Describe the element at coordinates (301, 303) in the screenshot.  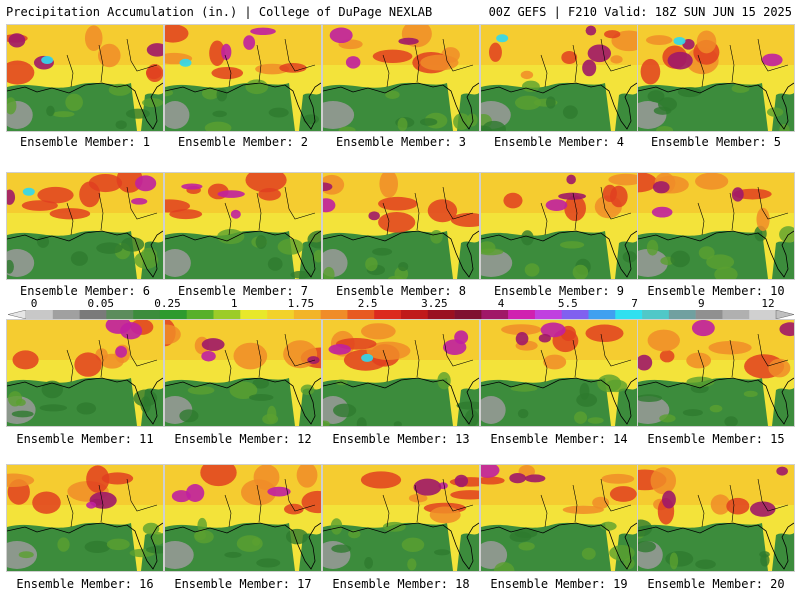
I see `colorbar-tick-label: 1.75` at that location.